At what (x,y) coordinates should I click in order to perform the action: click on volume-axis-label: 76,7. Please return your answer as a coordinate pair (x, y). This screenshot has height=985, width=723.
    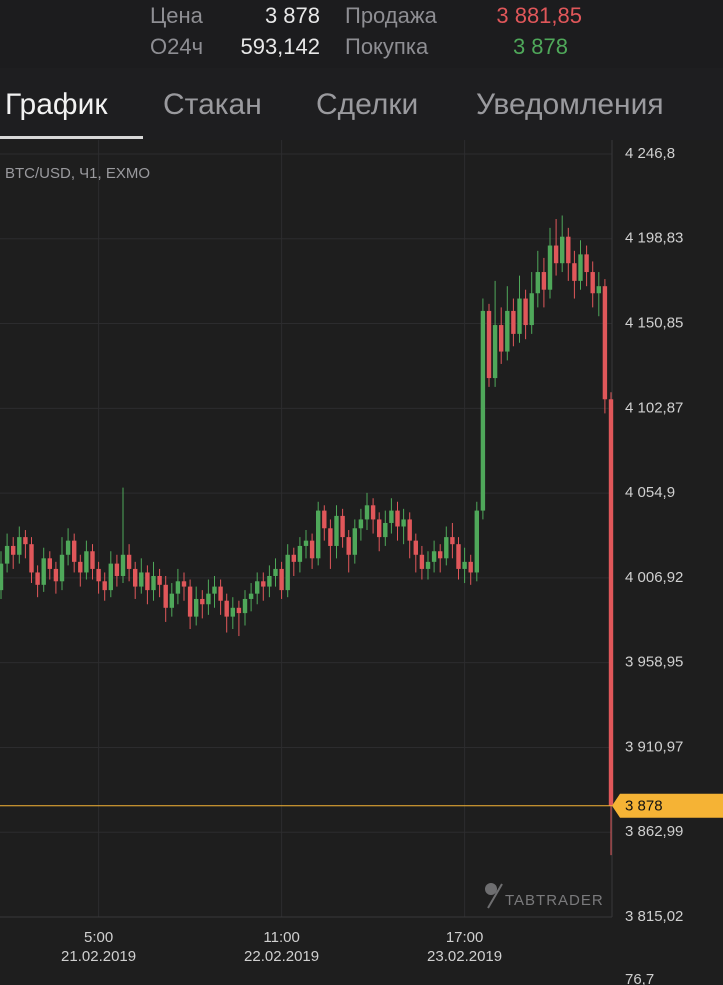
    Looking at the image, I should click on (639, 978).